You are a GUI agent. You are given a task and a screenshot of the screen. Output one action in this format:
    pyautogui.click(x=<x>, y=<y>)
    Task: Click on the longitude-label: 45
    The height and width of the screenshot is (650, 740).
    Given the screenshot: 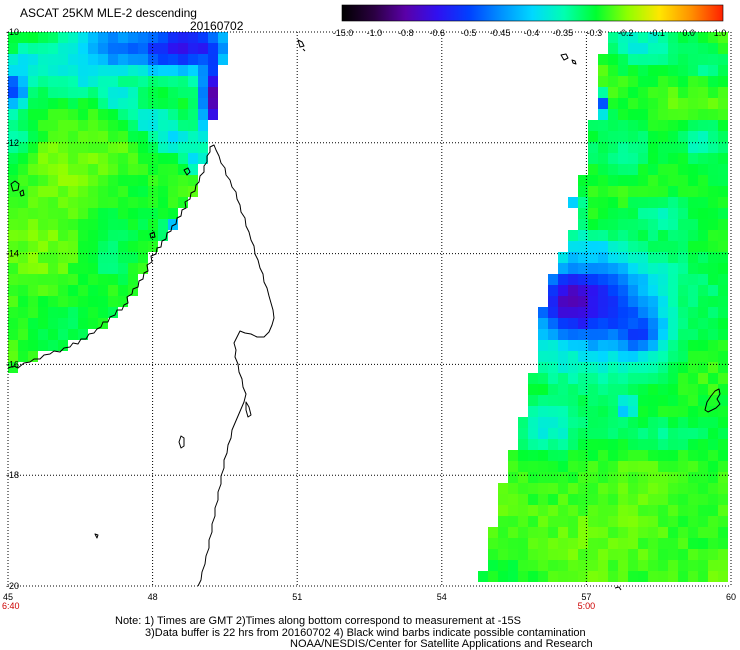 What is the action you would take?
    pyautogui.click(x=8, y=597)
    